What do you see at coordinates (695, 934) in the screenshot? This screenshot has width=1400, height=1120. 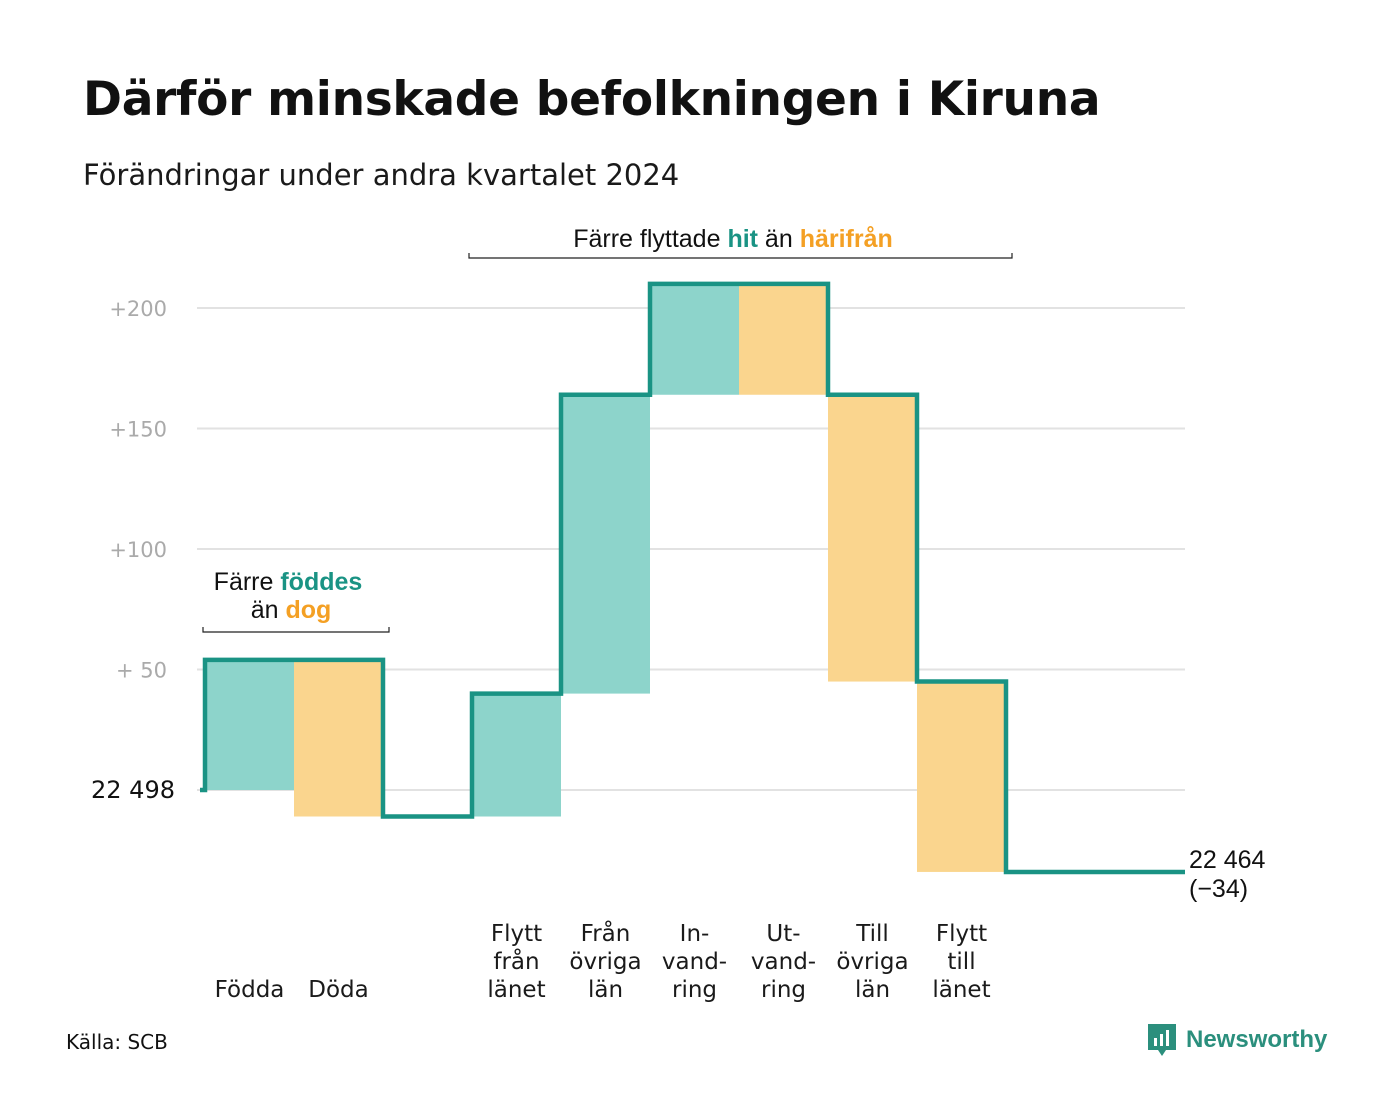 I see `x-axis-label: In-` at bounding box center [695, 934].